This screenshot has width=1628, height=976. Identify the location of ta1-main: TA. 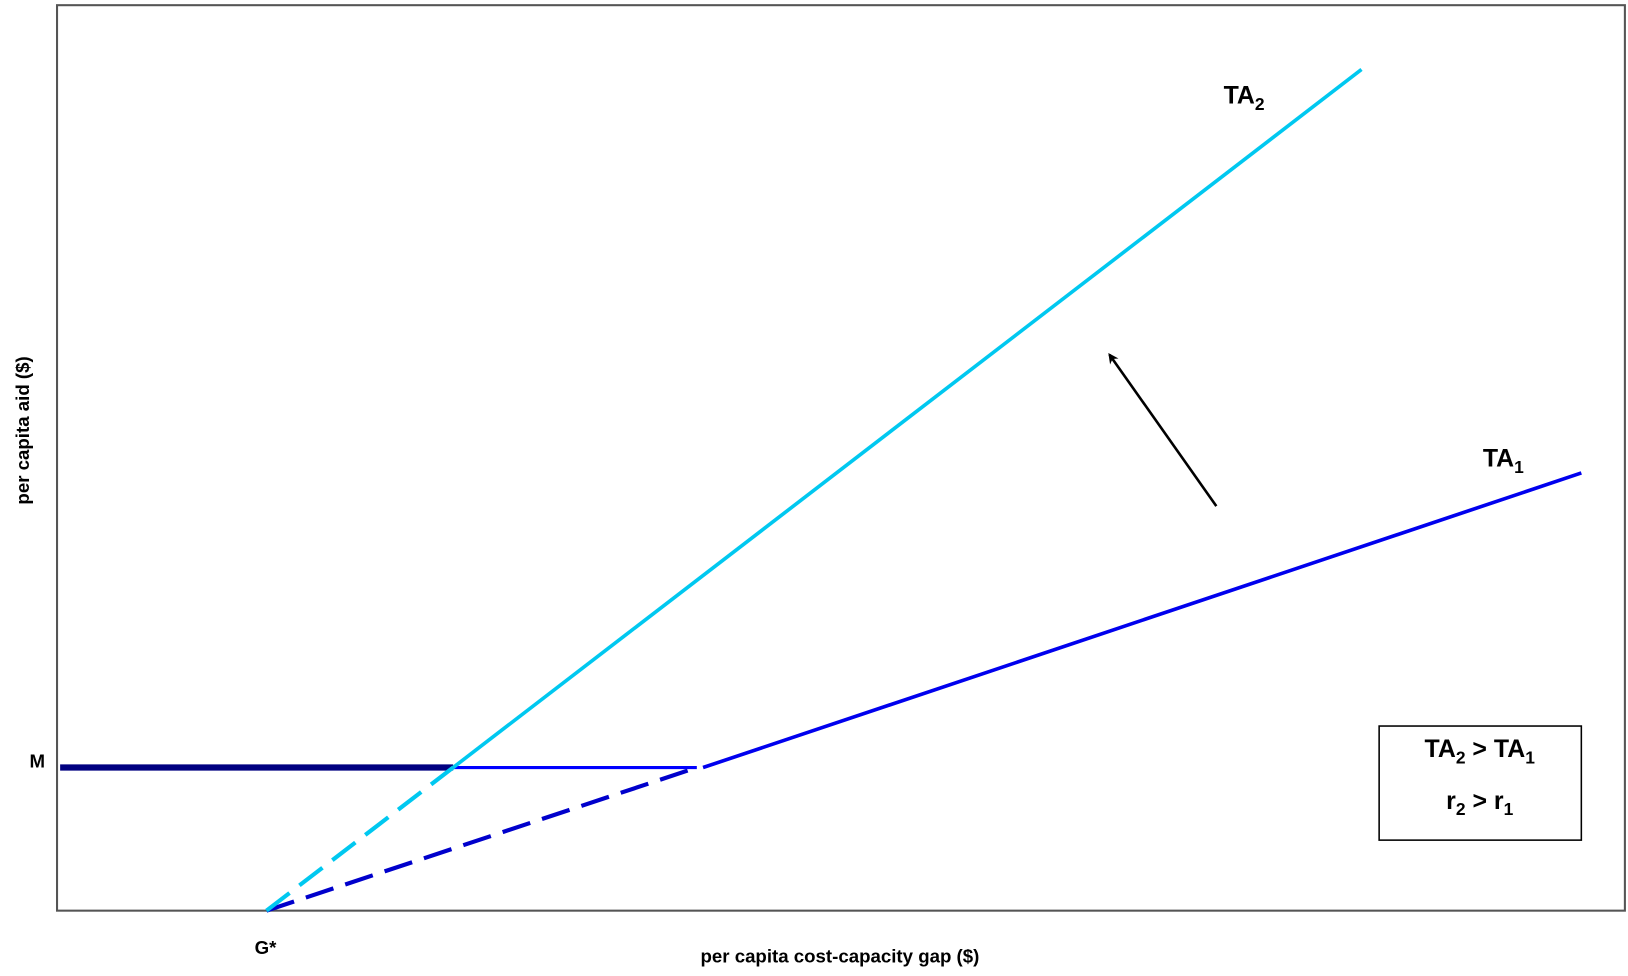
(1498, 459).